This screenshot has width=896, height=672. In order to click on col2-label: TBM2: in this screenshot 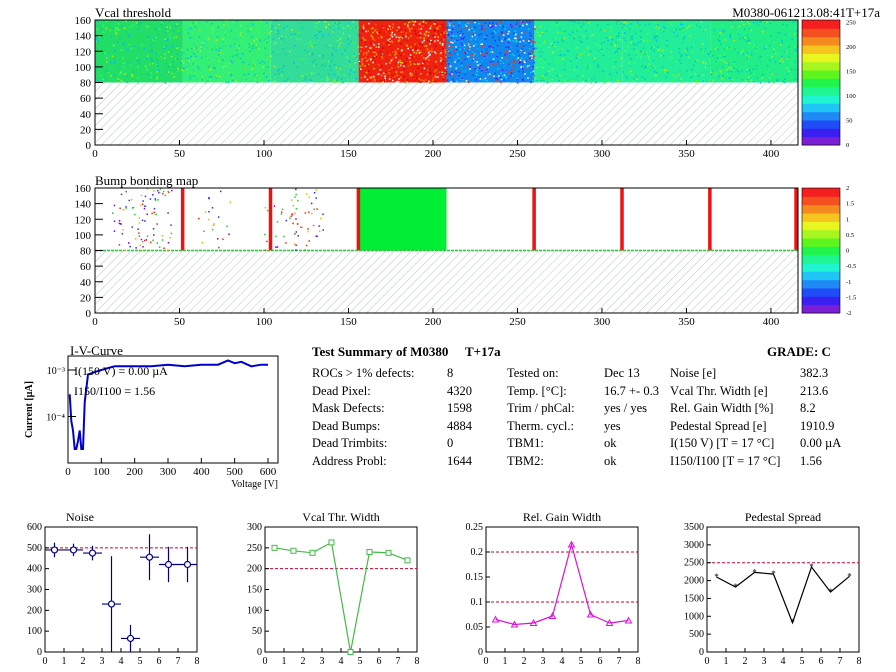, I will do `click(525, 460)`.